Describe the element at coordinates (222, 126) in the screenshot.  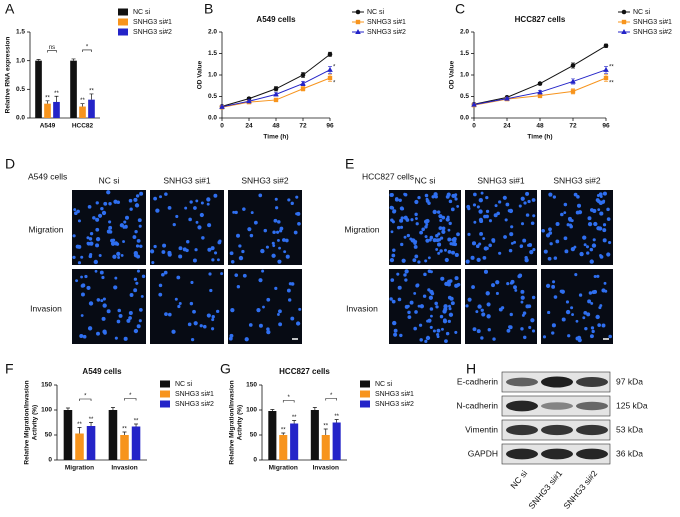
I see `x-tick-label: 0` at that location.